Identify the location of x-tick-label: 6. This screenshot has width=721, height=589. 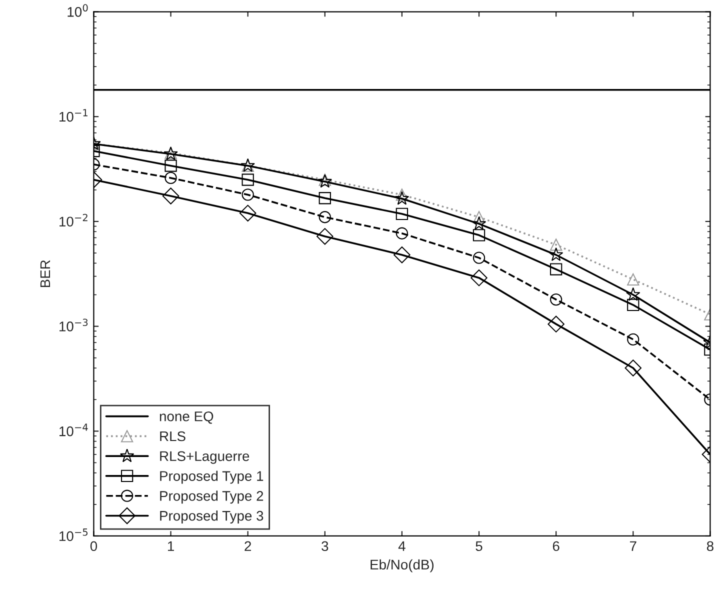
(556, 546).